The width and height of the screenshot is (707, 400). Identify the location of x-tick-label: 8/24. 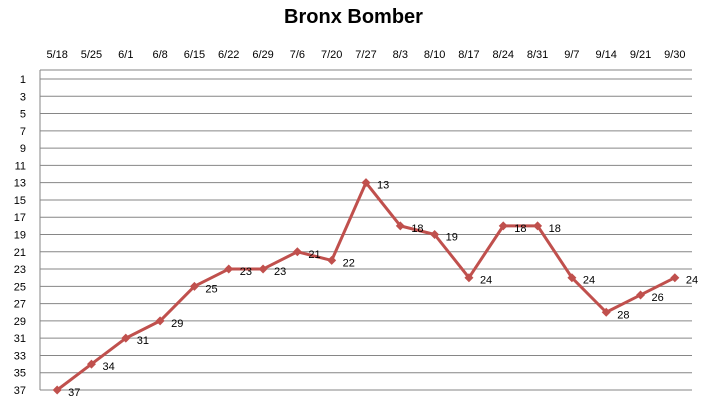
(503, 55).